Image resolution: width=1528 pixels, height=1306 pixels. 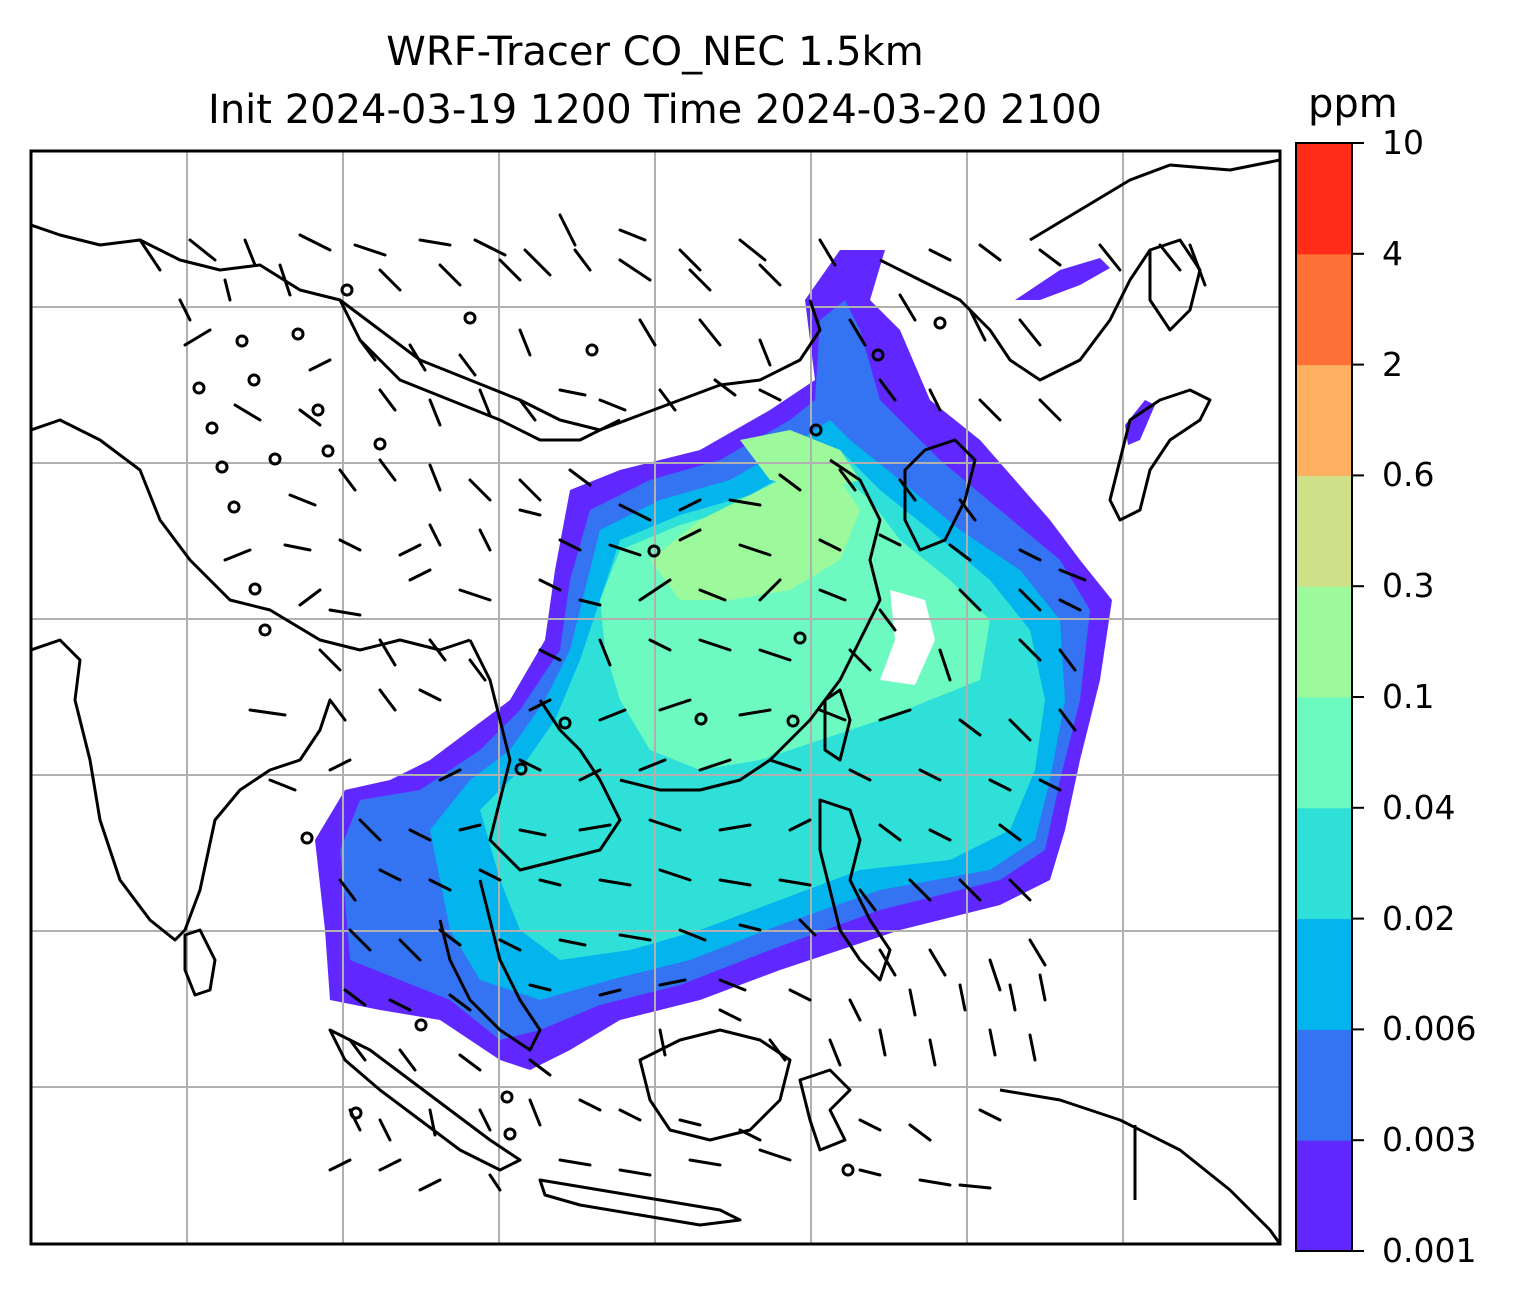 What do you see at coordinates (800, 460) in the screenshot?
I see `plume-layer-0.1b` at bounding box center [800, 460].